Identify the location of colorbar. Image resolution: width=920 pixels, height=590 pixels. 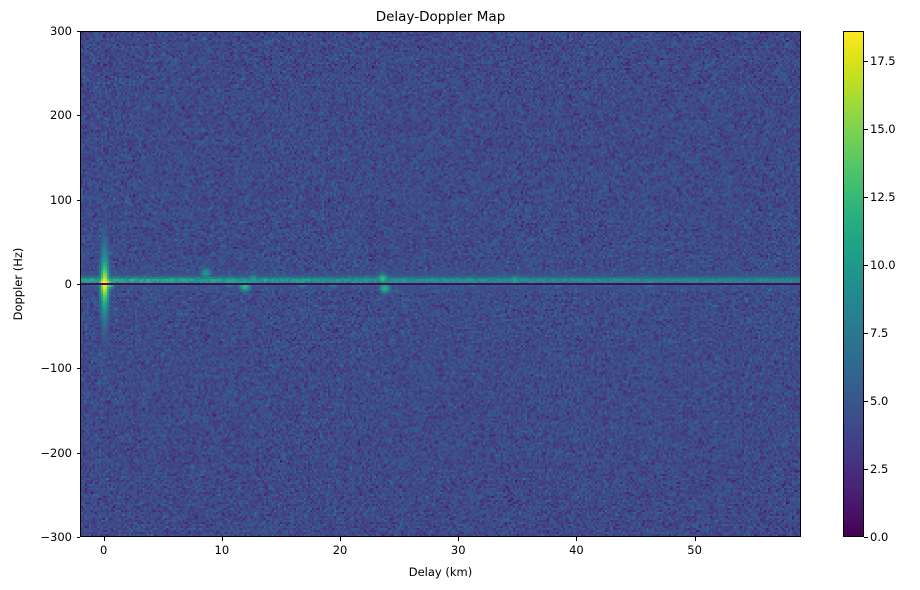
(853, 284).